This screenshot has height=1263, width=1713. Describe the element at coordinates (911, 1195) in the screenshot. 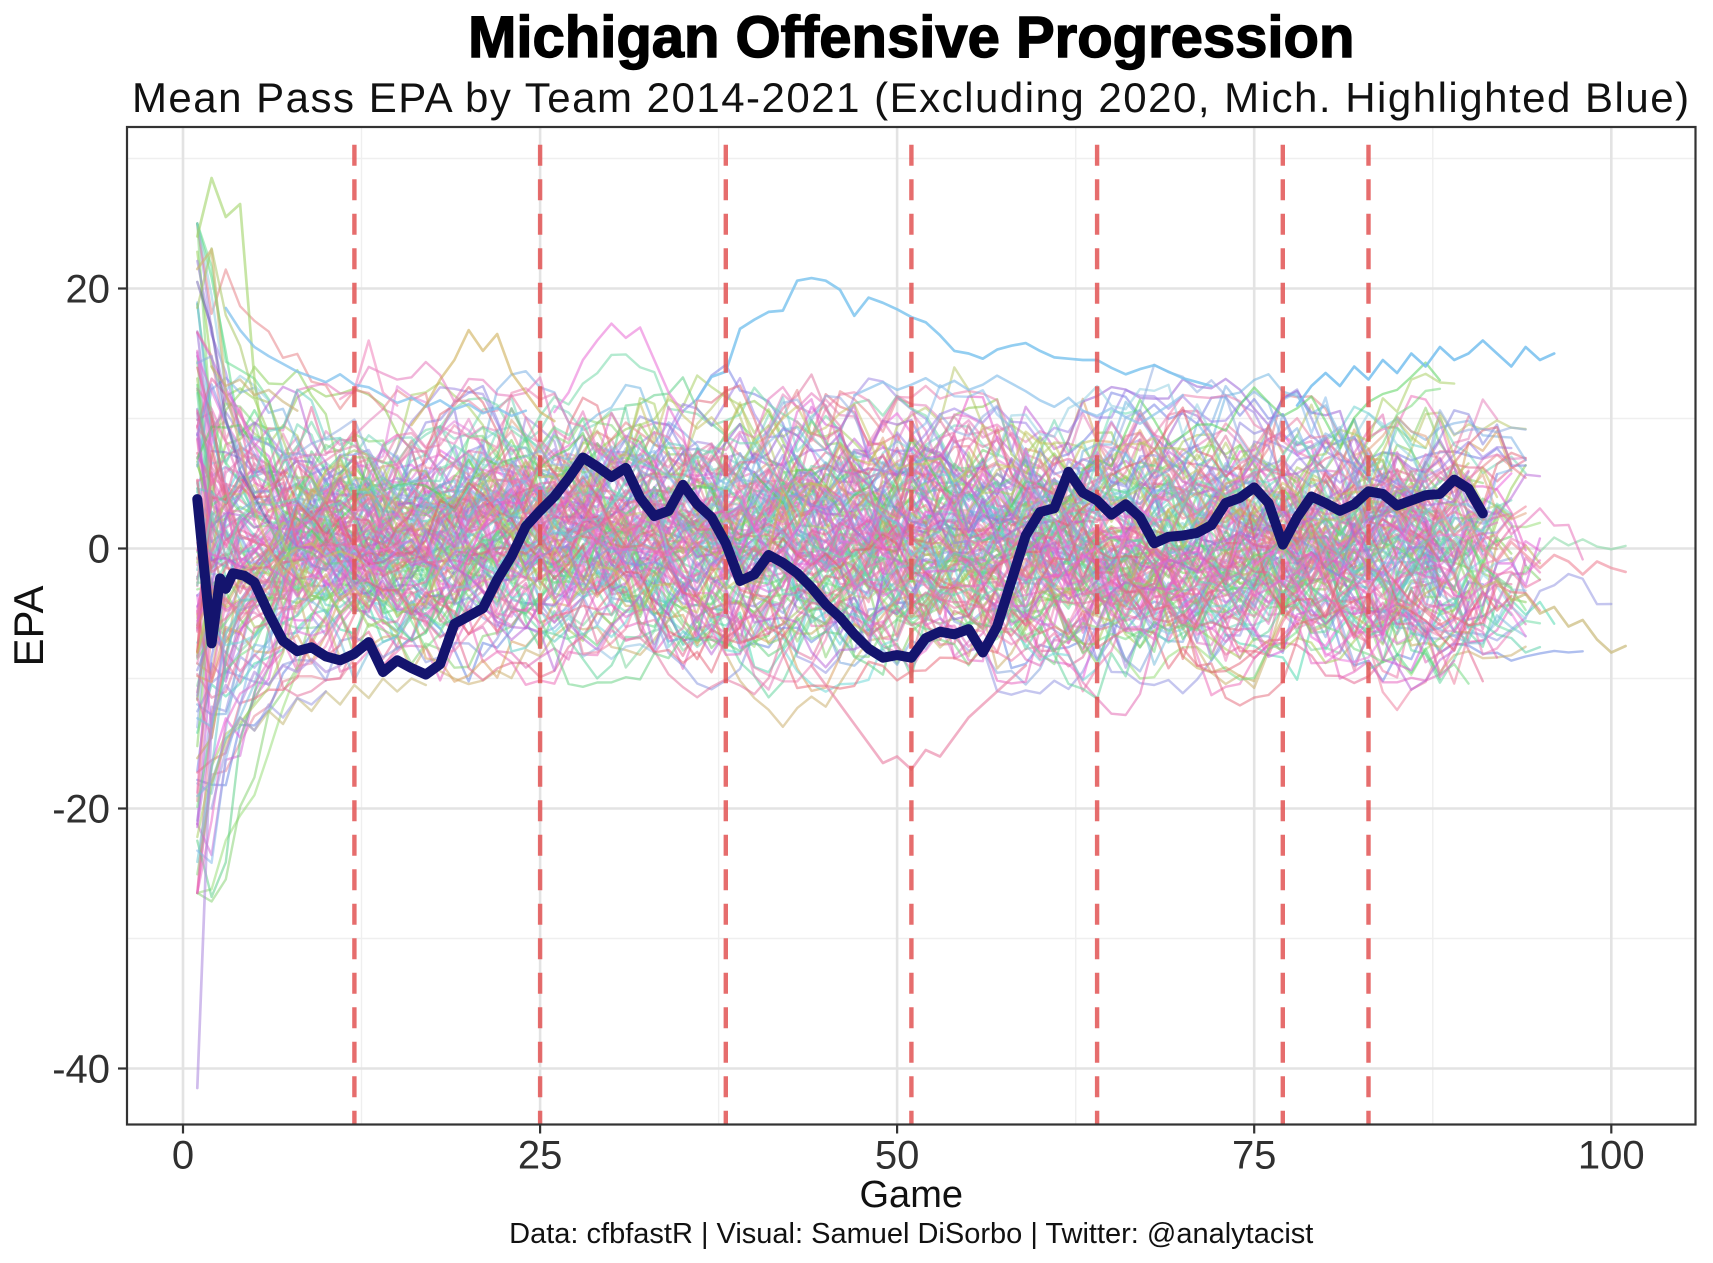

I see `svg-text: Game` at that location.